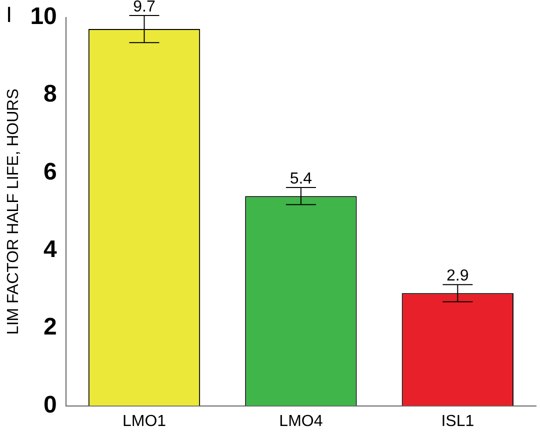  What do you see at coordinates (50, 172) in the screenshot?
I see `y-tick-label: 6` at bounding box center [50, 172].